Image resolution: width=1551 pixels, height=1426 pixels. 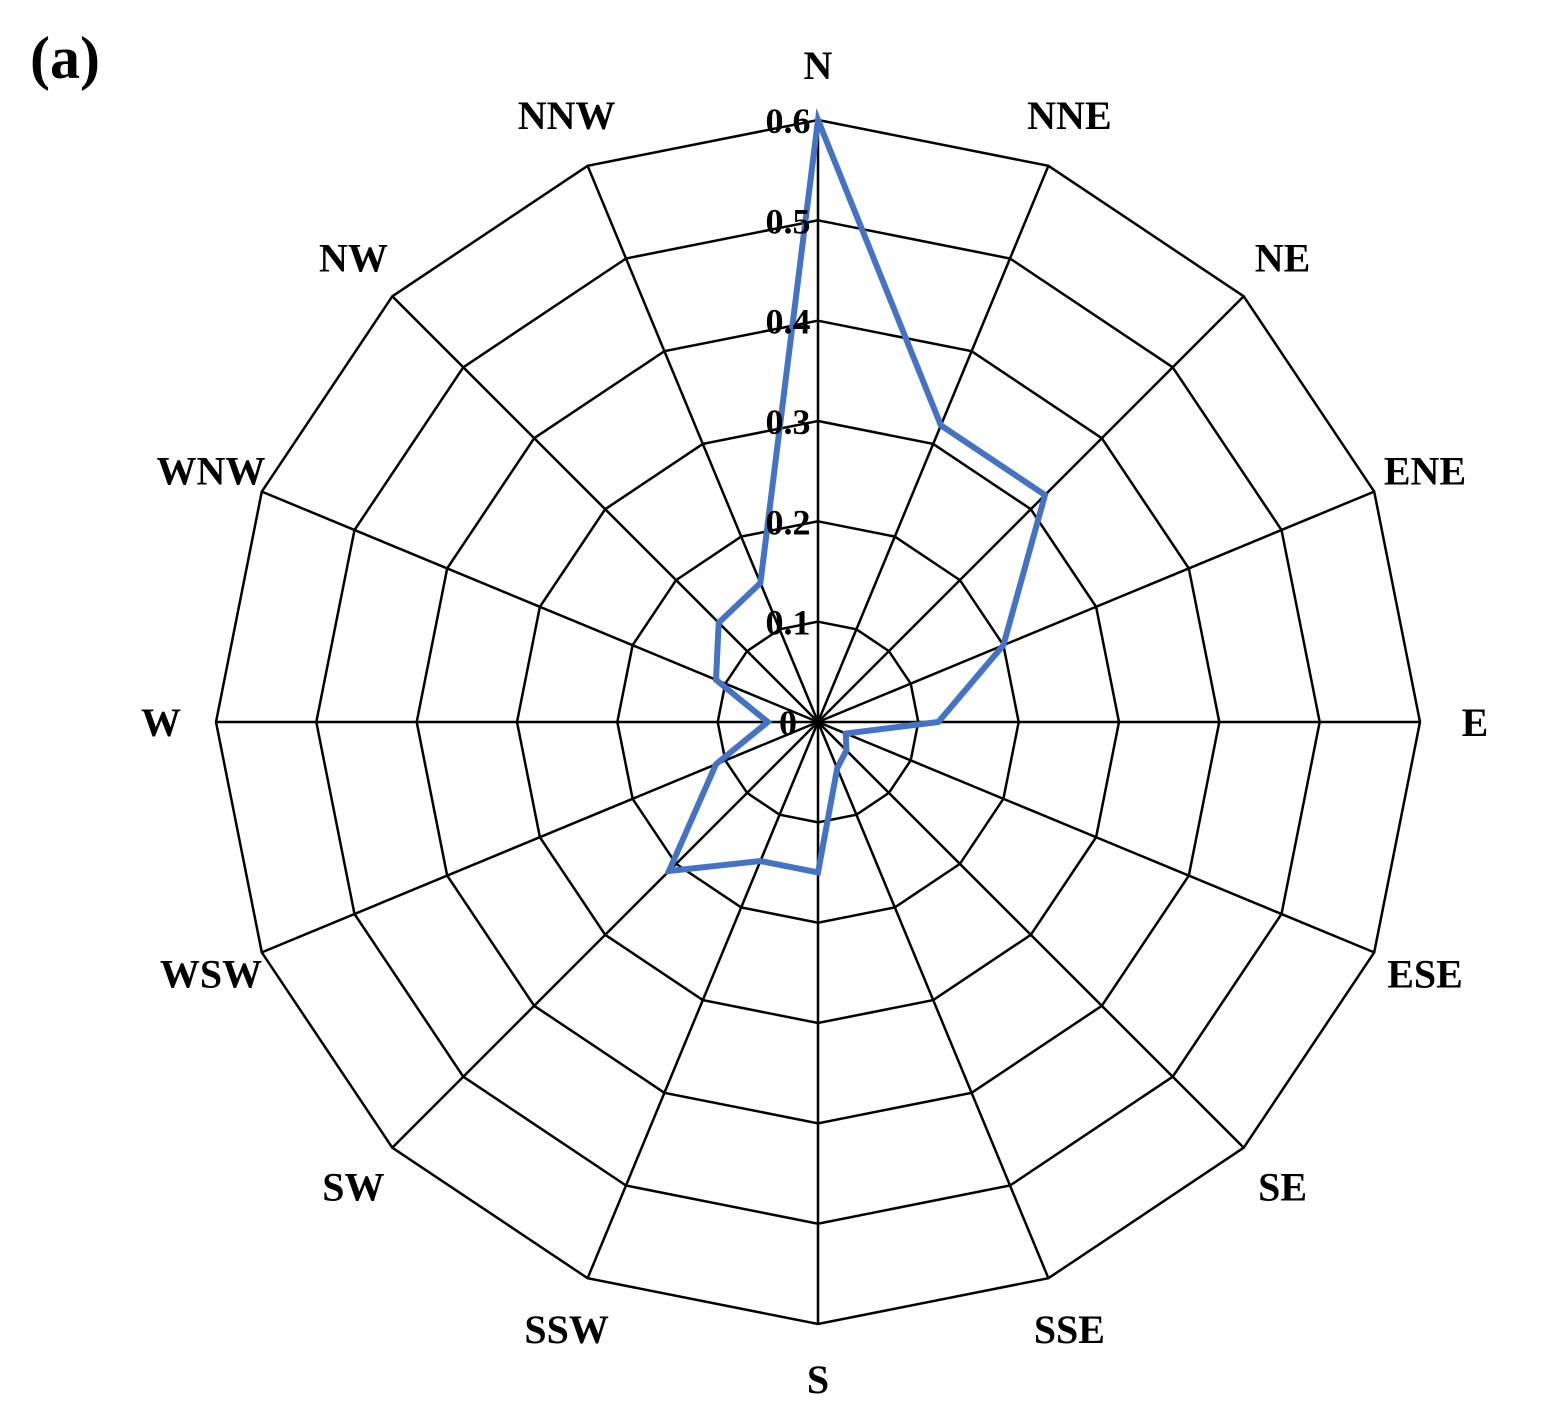 What do you see at coordinates (211, 973) in the screenshot?
I see `direction-label-wsw: WSW` at bounding box center [211, 973].